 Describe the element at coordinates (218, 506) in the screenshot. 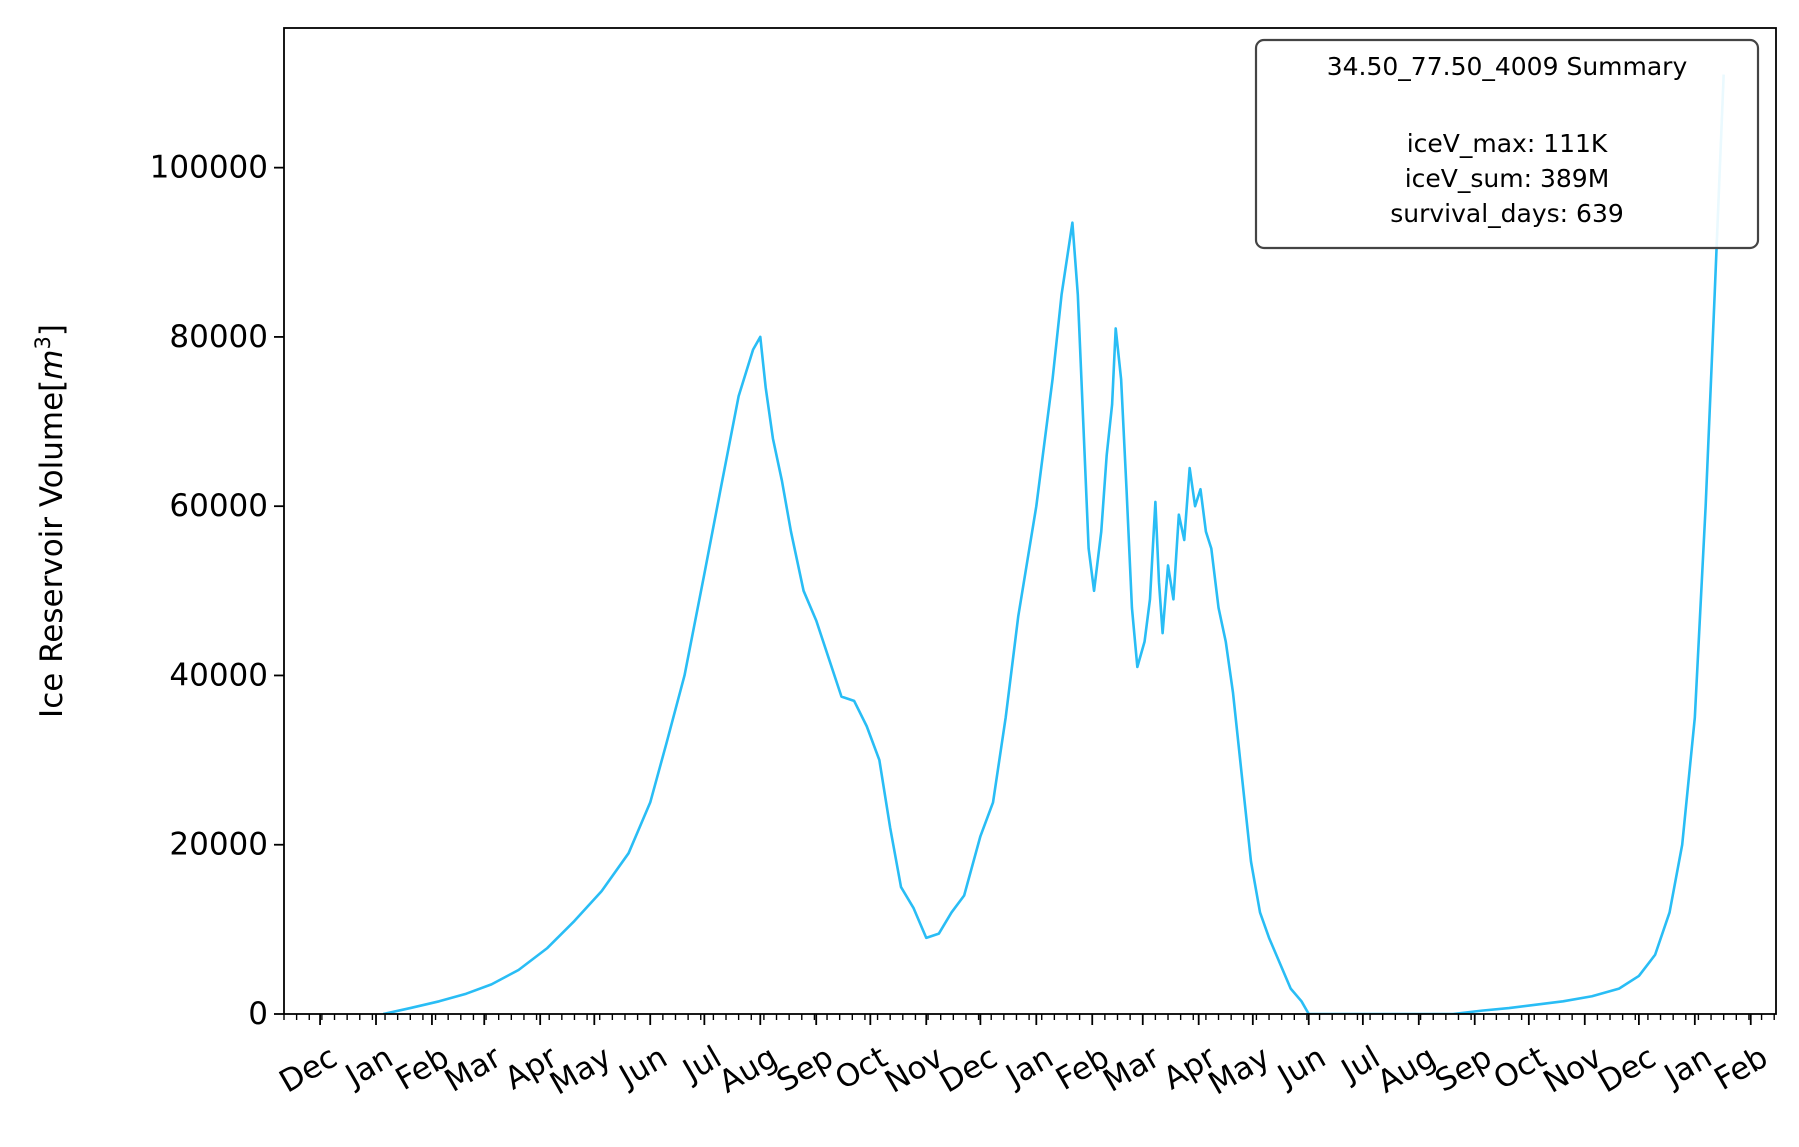

I see `y-tick-label: 60000` at that location.